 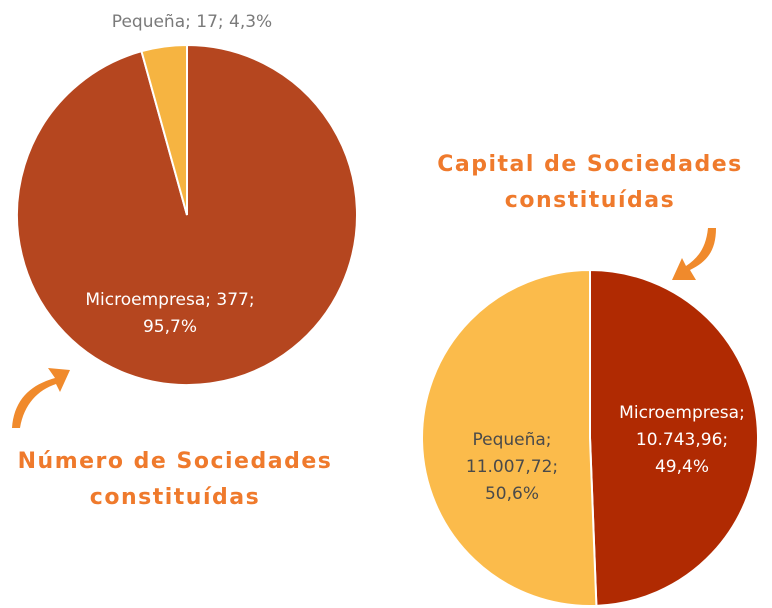 What do you see at coordinates (192, 22) in the screenshot?
I see `data-label: Pequeña; 17; 4,3%` at bounding box center [192, 22].